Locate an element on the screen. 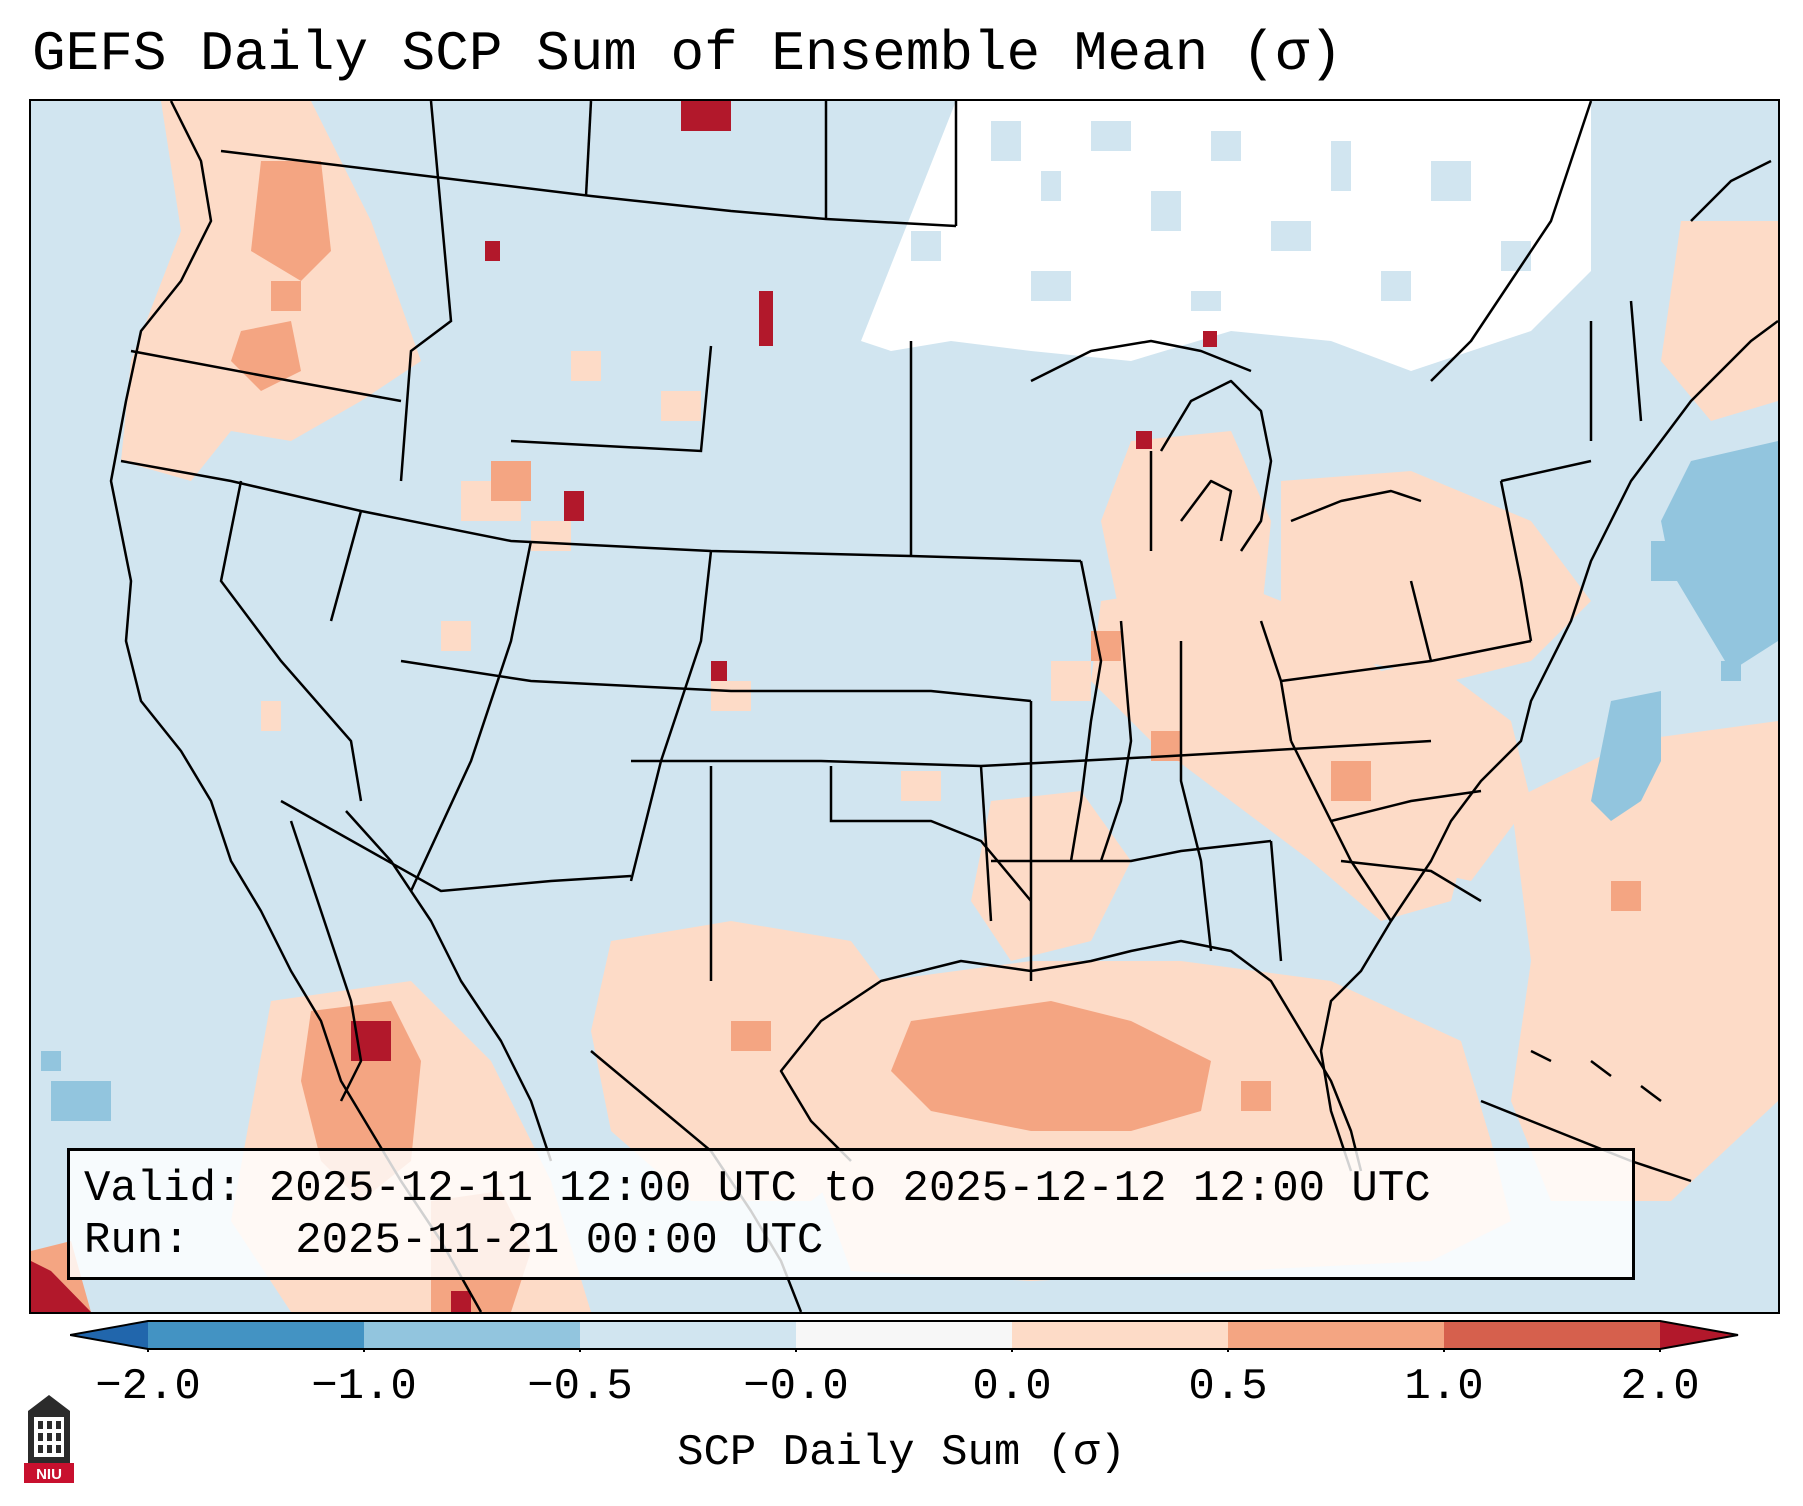  colorbar-tick-label: 1.0 is located at coordinates (1444, 1387).